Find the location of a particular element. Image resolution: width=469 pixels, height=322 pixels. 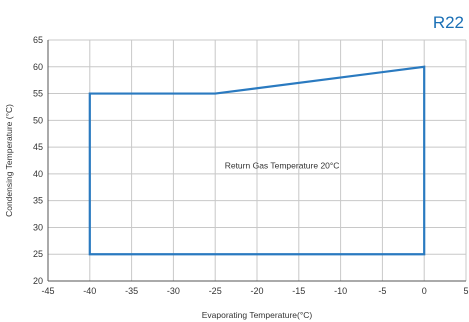

y-tick-label: 20 is located at coordinates (38, 281).